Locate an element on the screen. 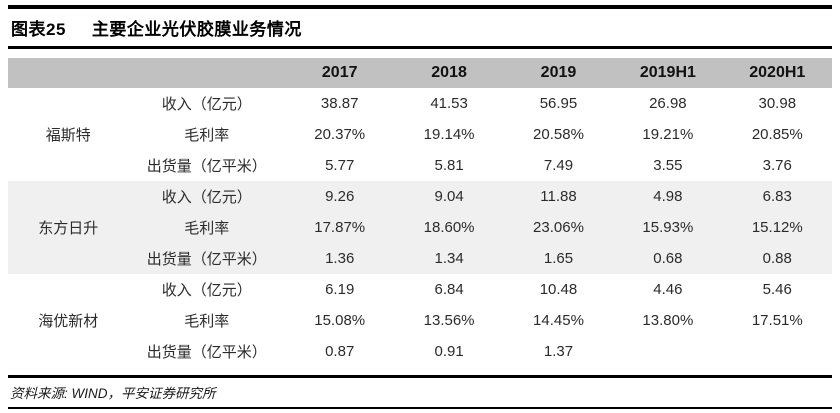 Image resolution: width=840 pixels, height=413 pixels. source-note: 资料来源: WIND，平安证券研究所 is located at coordinates (113, 393).